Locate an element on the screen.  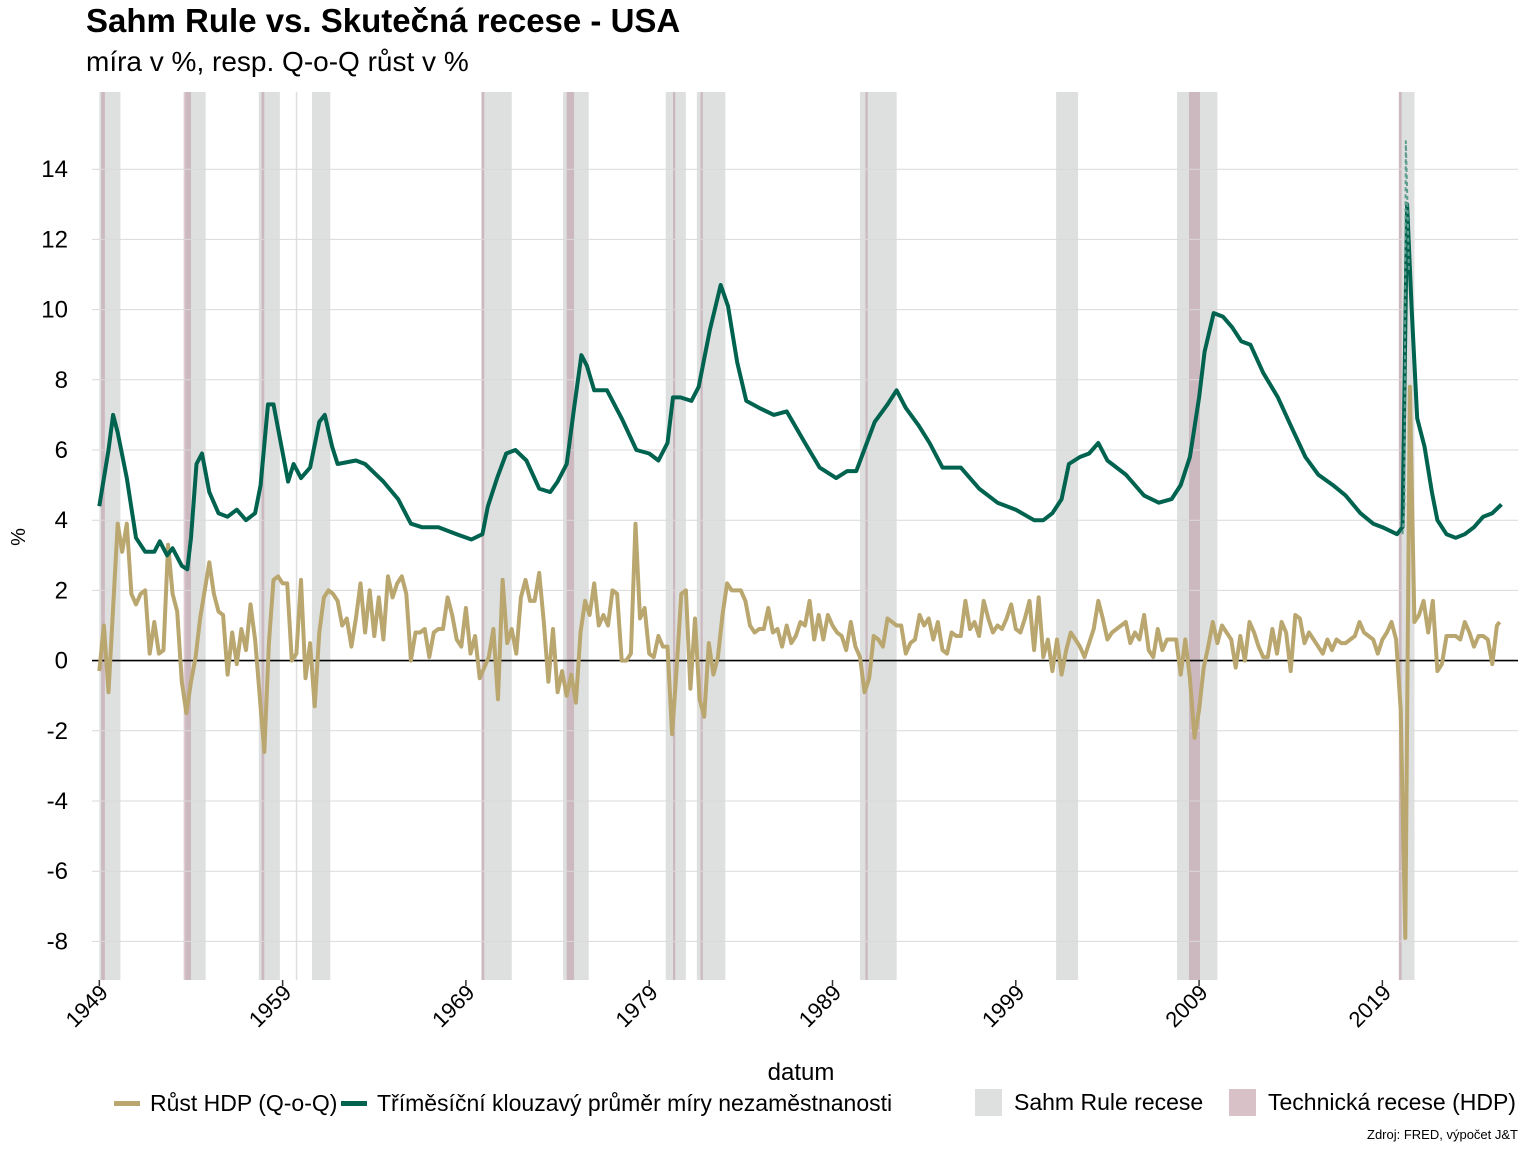
x-axis-label: datum is located at coordinates (801, 1072).